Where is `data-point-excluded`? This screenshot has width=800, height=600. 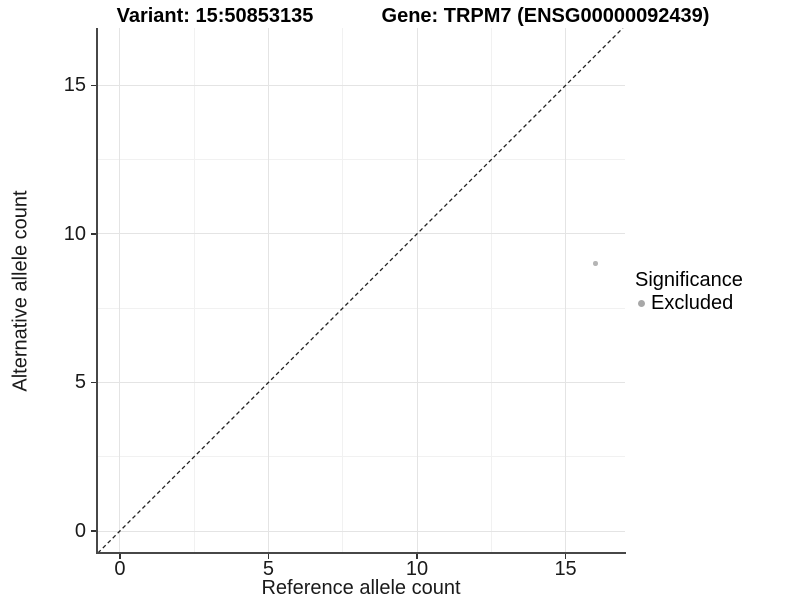 data-point-excluded is located at coordinates (595, 263).